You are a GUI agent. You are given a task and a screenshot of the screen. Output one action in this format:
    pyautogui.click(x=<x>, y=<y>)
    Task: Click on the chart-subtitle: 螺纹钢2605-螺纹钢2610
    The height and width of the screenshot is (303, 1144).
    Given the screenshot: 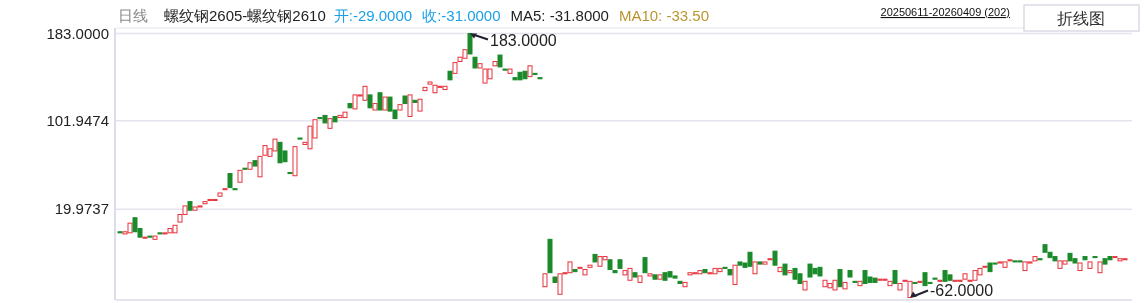 What is the action you would take?
    pyautogui.click(x=245, y=15)
    